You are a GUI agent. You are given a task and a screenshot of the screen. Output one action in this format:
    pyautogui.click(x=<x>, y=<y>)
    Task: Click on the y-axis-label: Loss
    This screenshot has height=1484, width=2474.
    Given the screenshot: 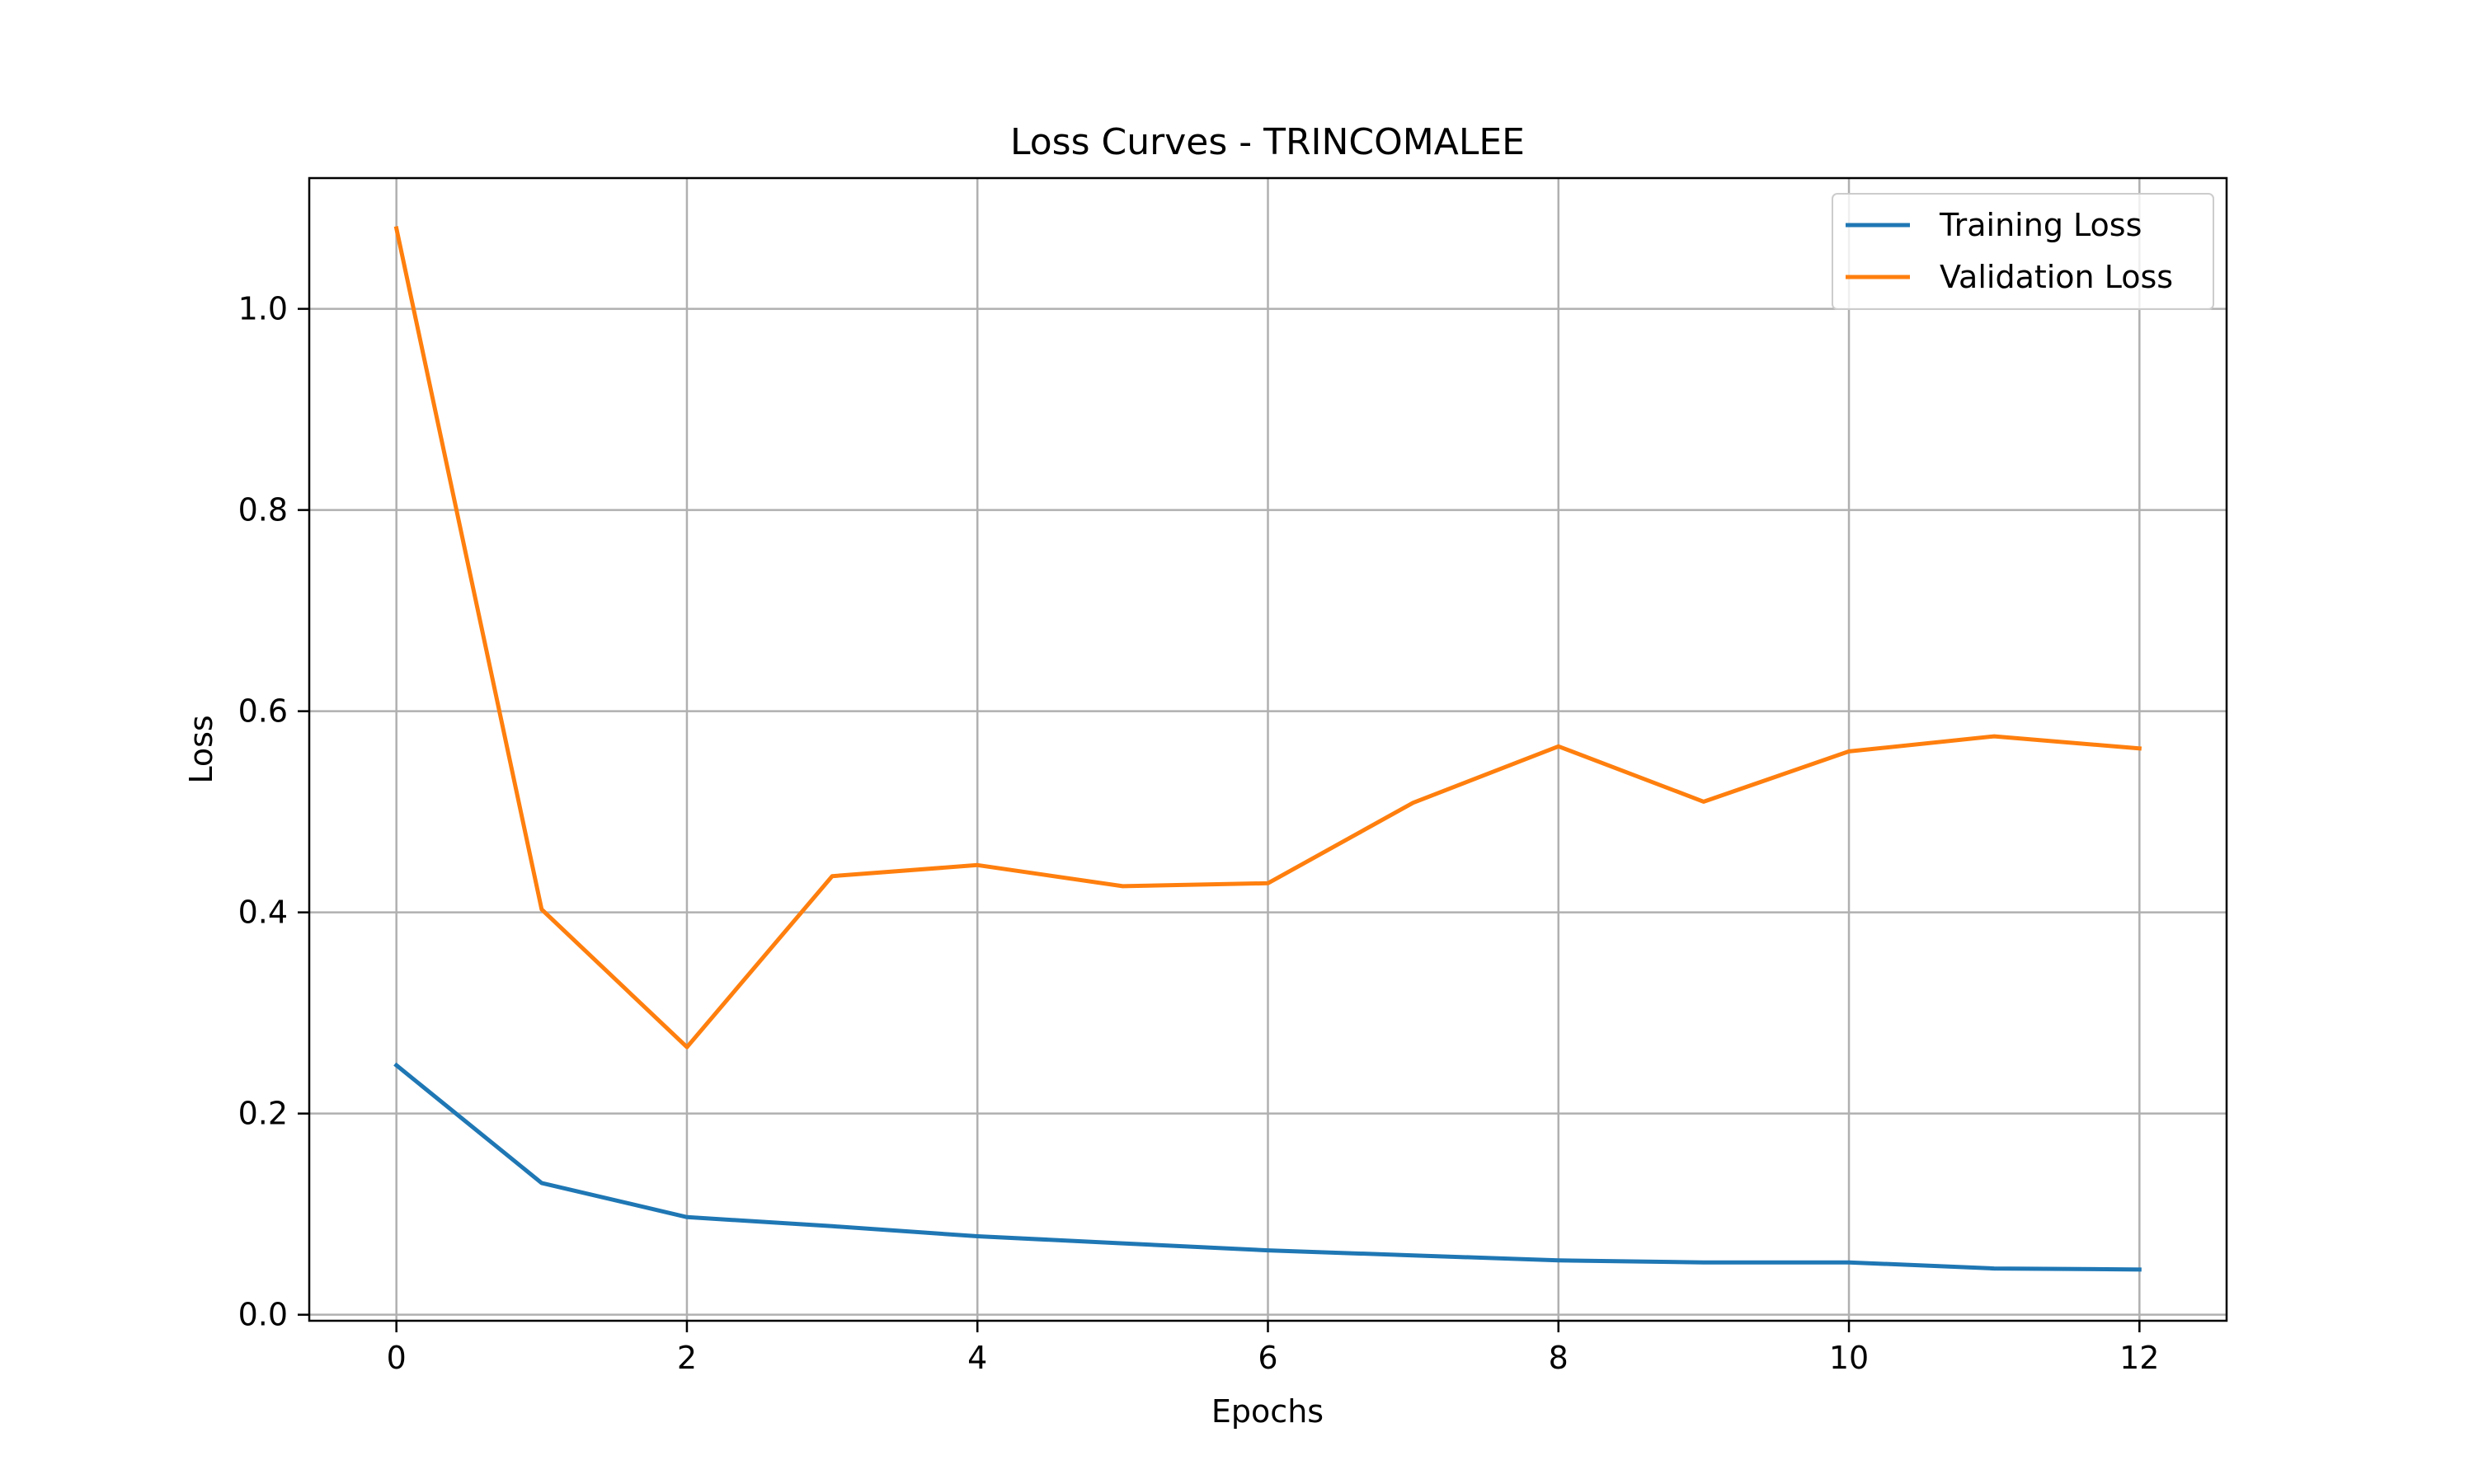 What is the action you would take?
    pyautogui.click(x=201, y=749)
    